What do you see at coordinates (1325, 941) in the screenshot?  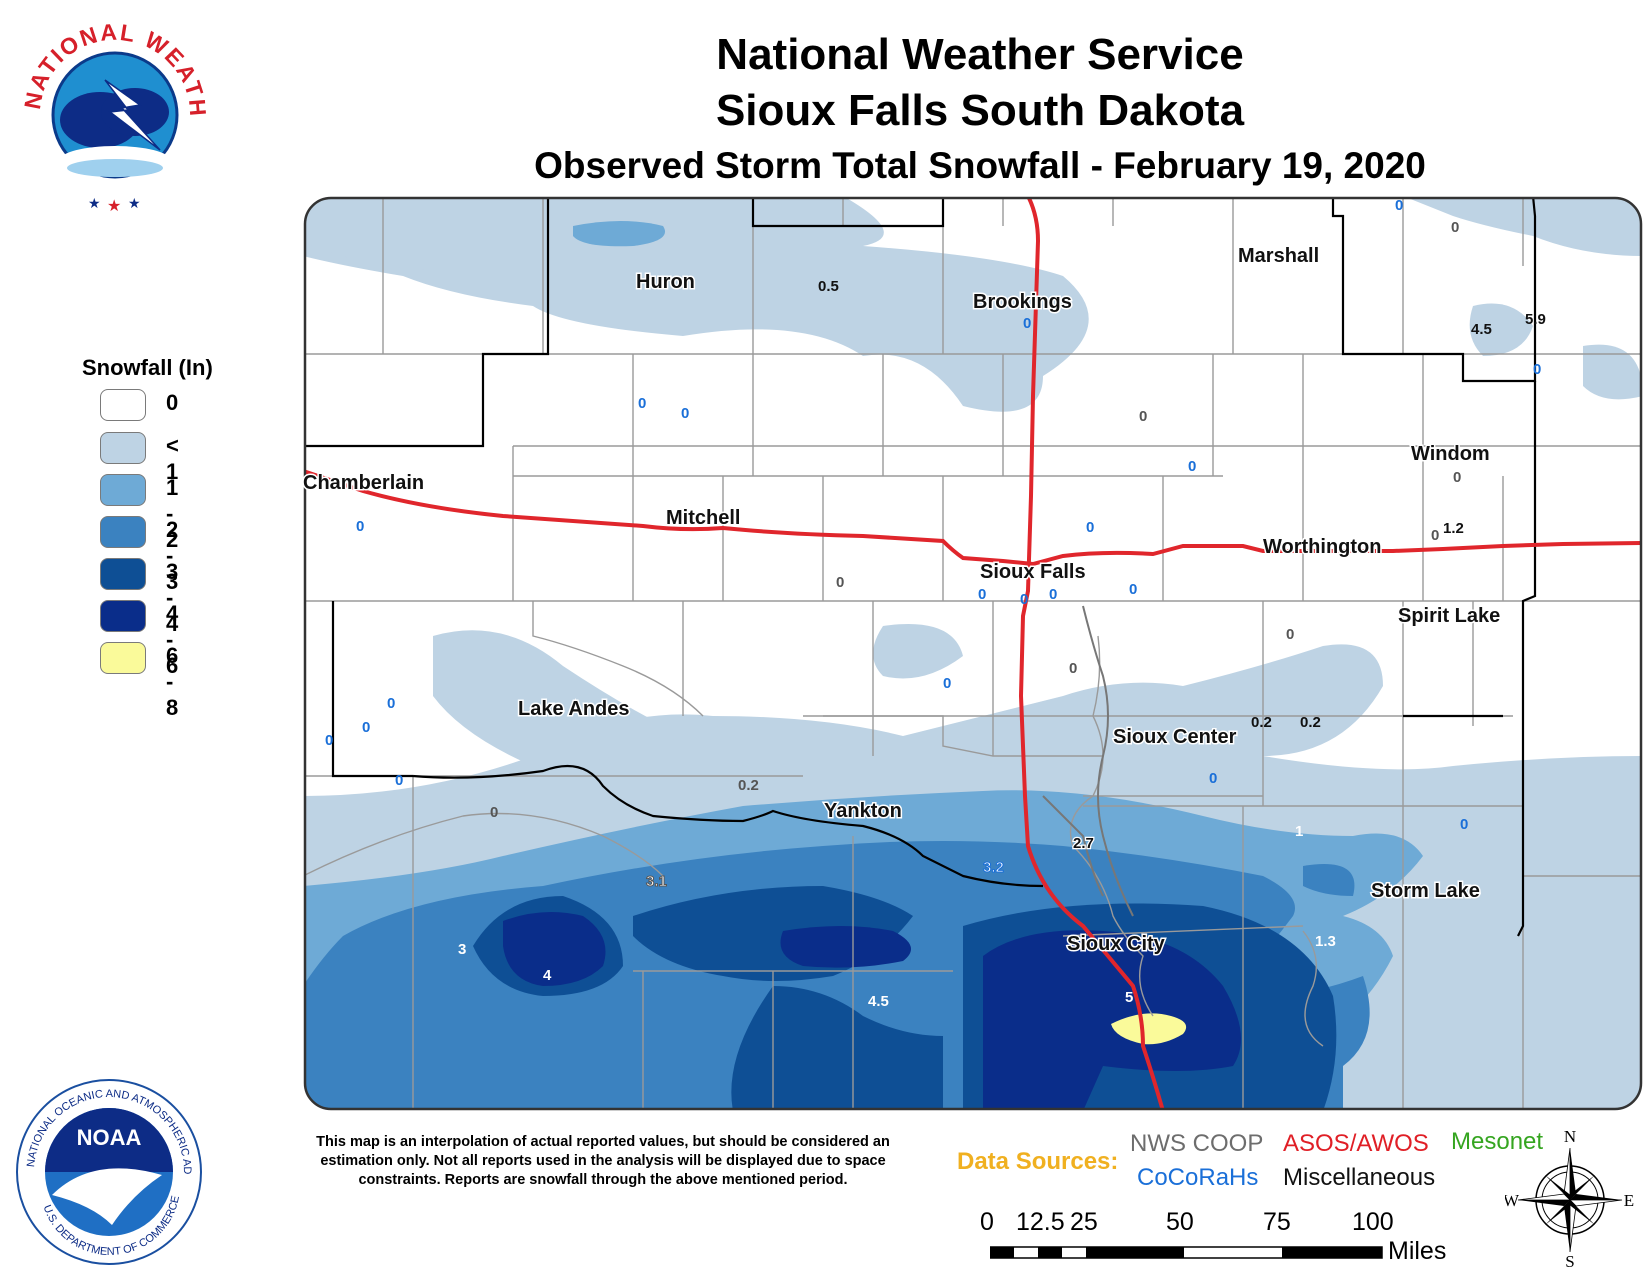 I see `obs-value: 1.3` at bounding box center [1325, 941].